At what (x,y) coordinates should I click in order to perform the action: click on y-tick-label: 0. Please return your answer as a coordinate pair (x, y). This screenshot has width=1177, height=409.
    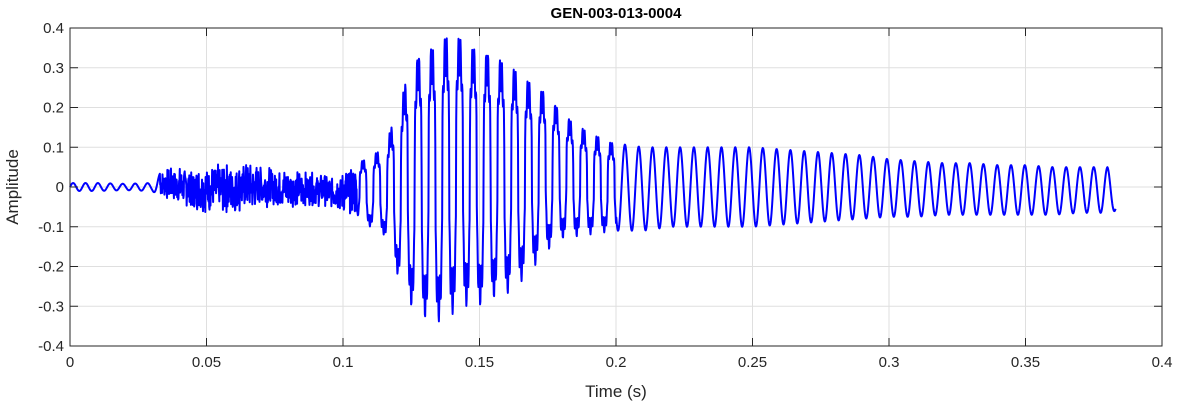
    Looking at the image, I should click on (60, 187).